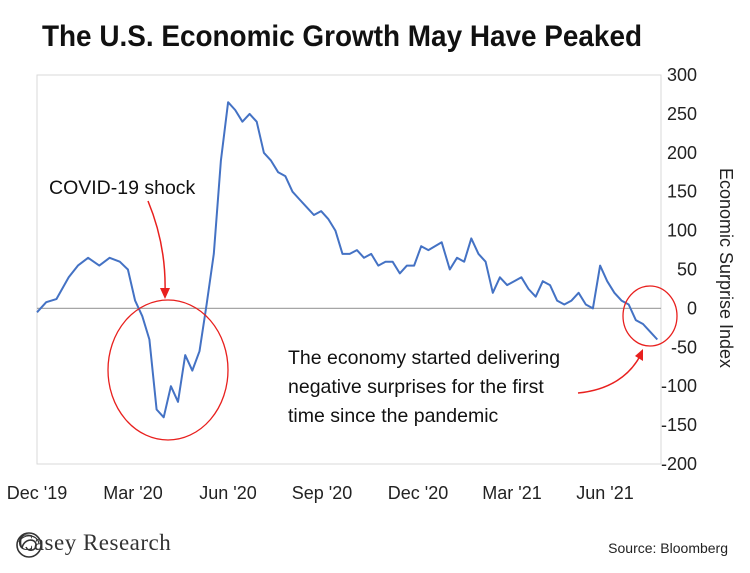 This screenshot has height=573, width=750. I want to click on y-tick-label: -150, so click(679, 425).